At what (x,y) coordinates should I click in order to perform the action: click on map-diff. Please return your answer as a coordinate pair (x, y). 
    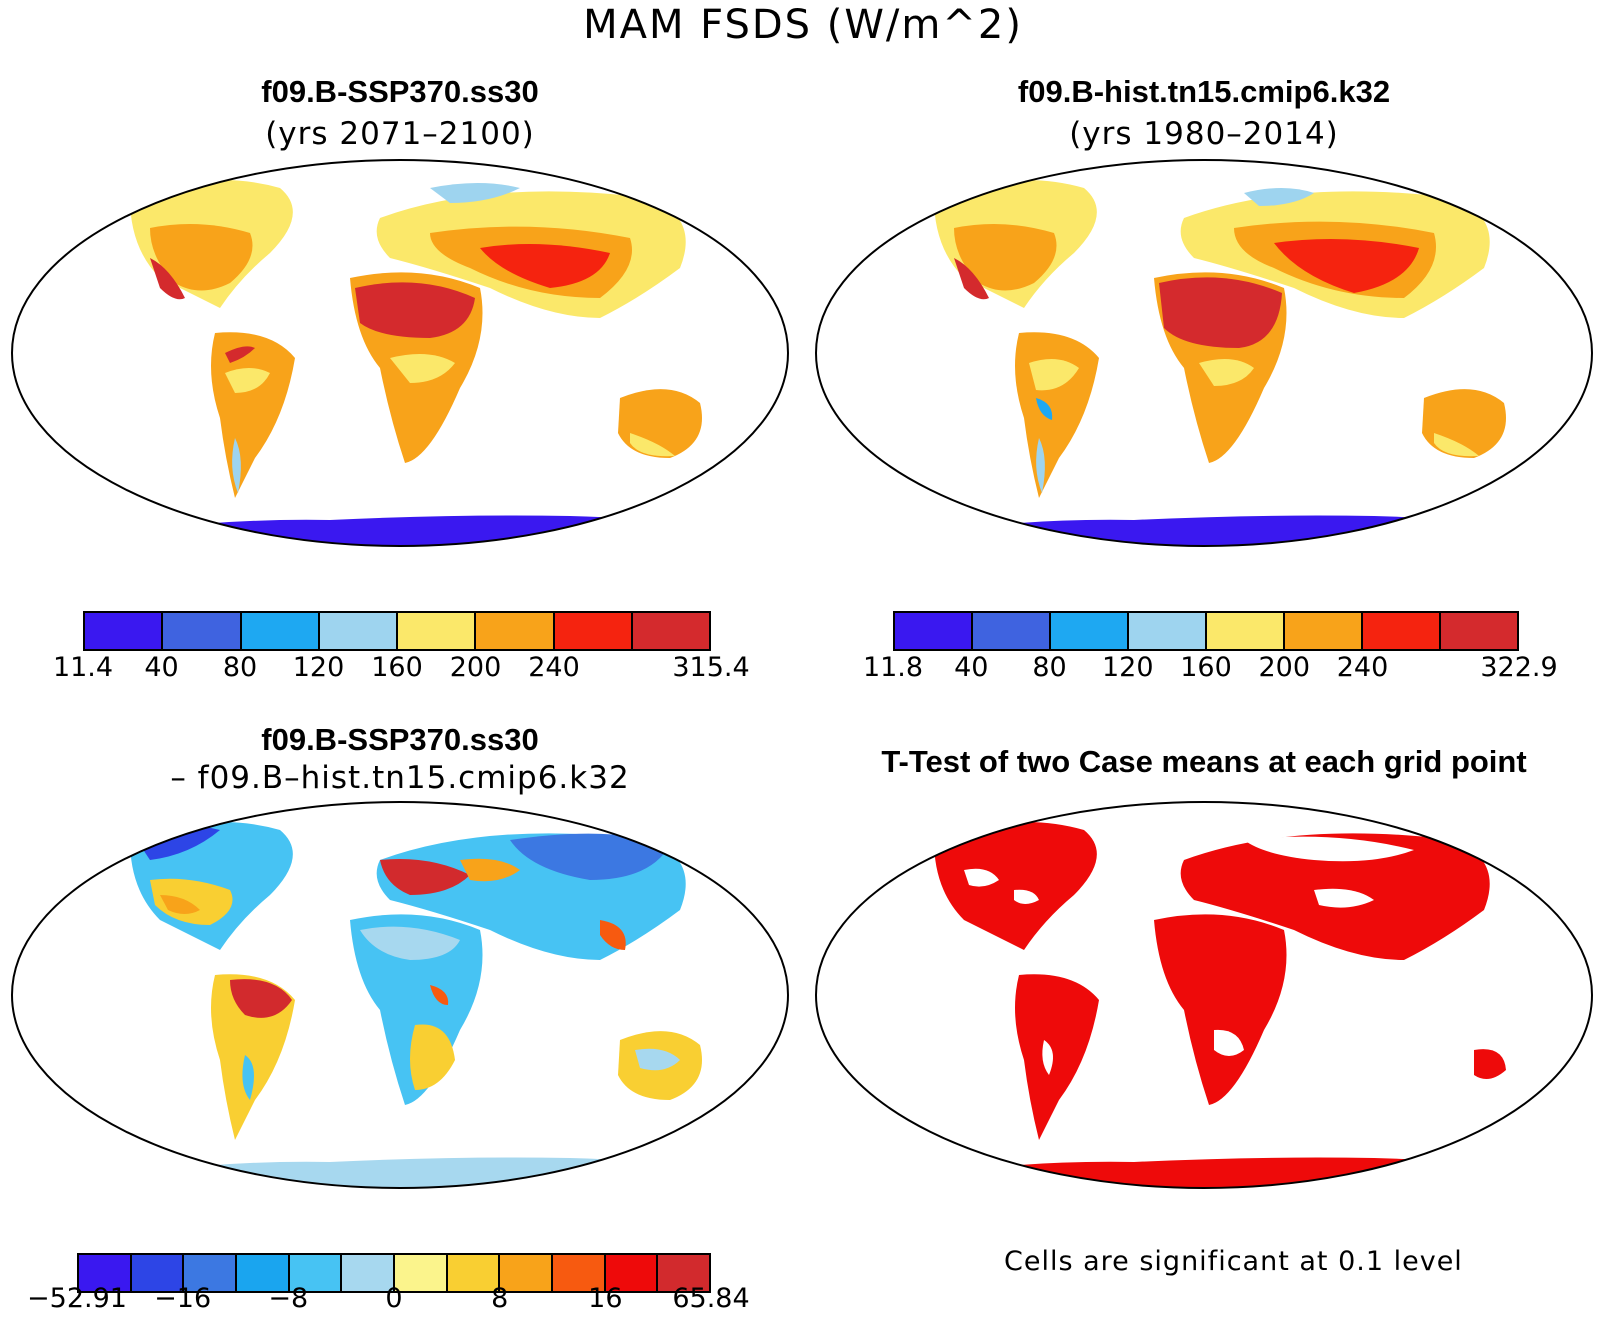
    Looking at the image, I should click on (400, 995).